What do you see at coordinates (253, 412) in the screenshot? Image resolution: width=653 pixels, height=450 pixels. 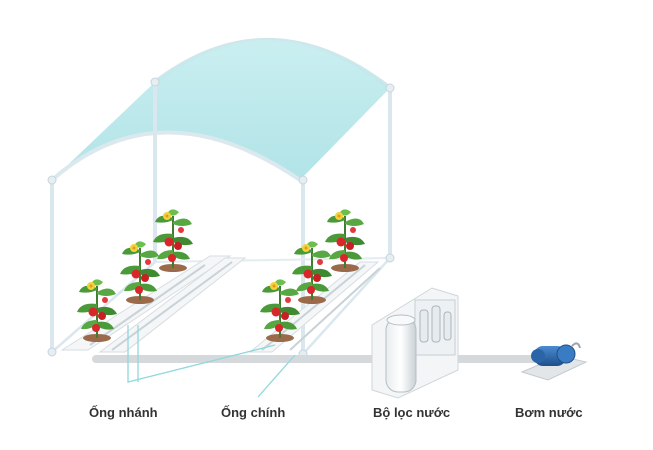 I see `main-pipe-label: Ống chính` at bounding box center [253, 412].